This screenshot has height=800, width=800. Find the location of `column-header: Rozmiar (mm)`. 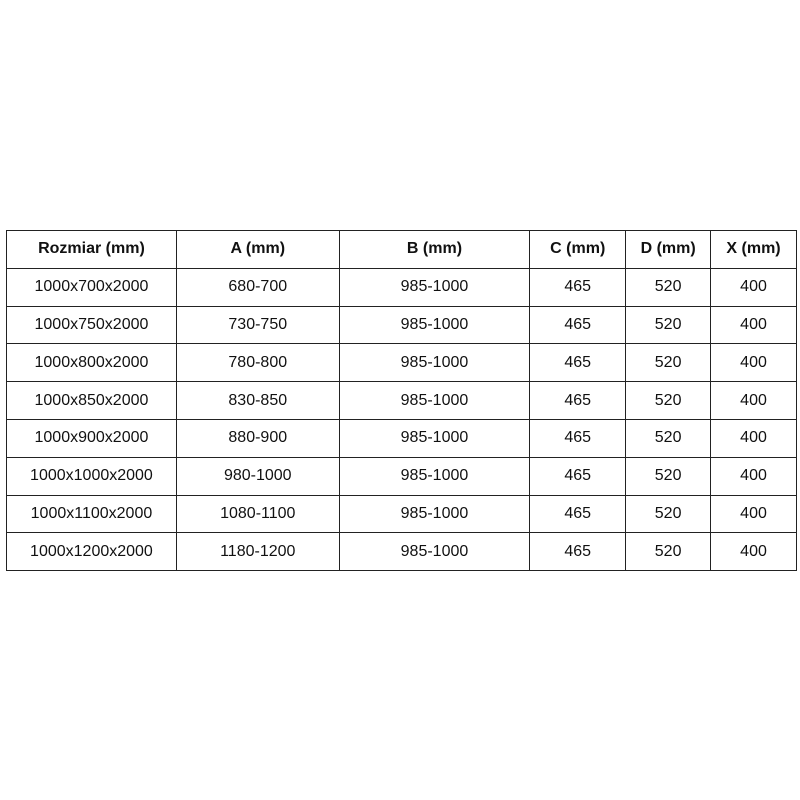

column-header: Rozmiar (mm) is located at coordinates (91, 249).